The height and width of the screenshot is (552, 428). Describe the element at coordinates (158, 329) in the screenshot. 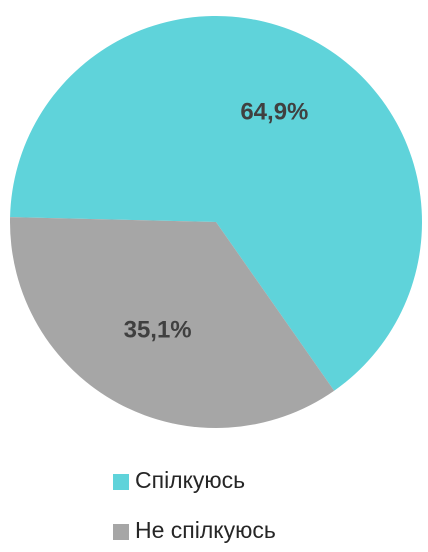

I see `data-label: 35,1%` at that location.